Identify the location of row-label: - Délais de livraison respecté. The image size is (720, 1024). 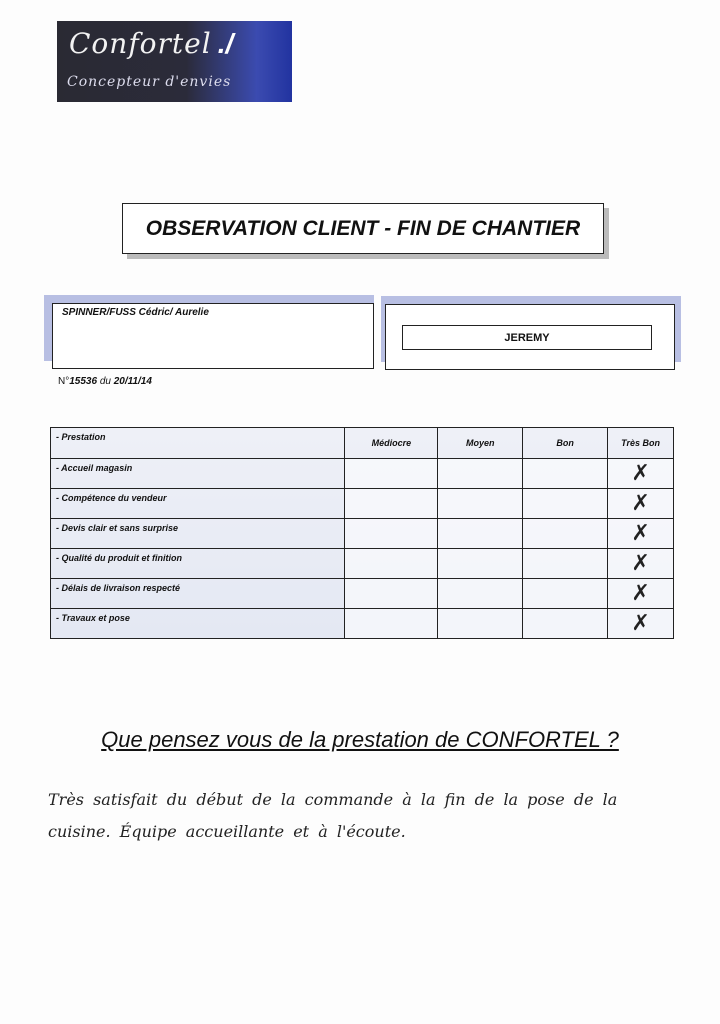
(197, 593).